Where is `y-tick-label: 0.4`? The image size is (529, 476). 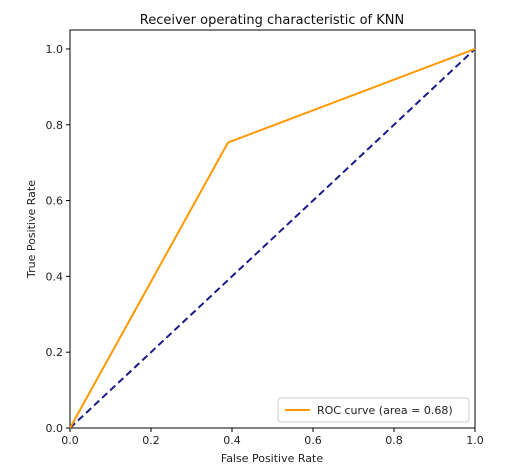 y-tick-label: 0.4 is located at coordinates (55, 276).